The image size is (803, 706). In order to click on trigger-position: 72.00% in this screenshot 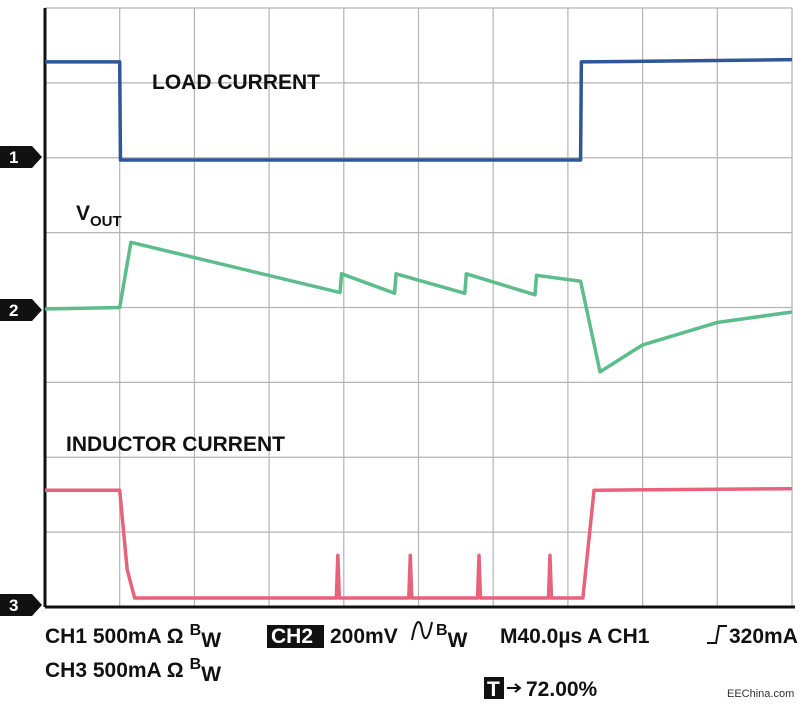, I will do `click(562, 689)`.